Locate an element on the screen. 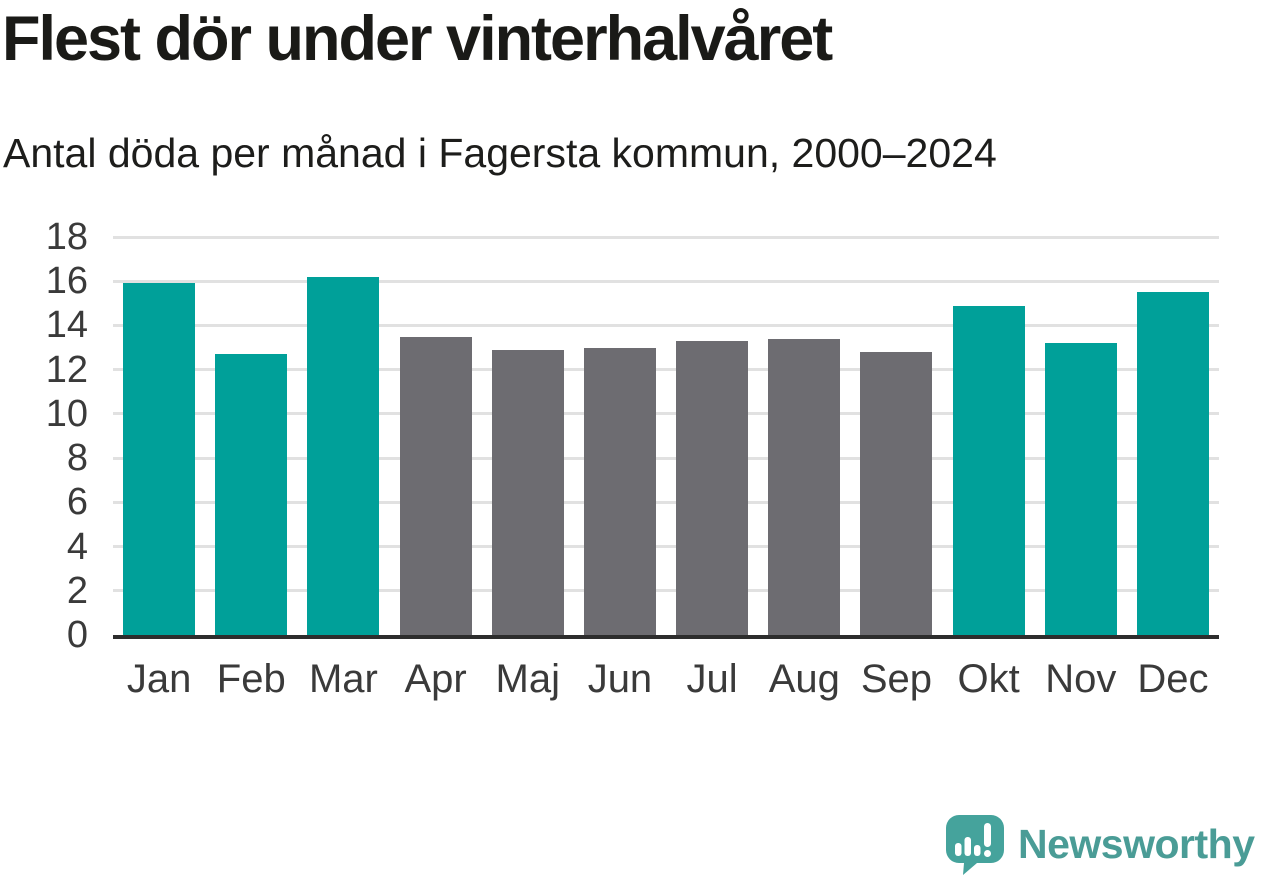 Image resolution: width=1262 pixels, height=879 pixels. bar-apr is located at coordinates (435, 485).